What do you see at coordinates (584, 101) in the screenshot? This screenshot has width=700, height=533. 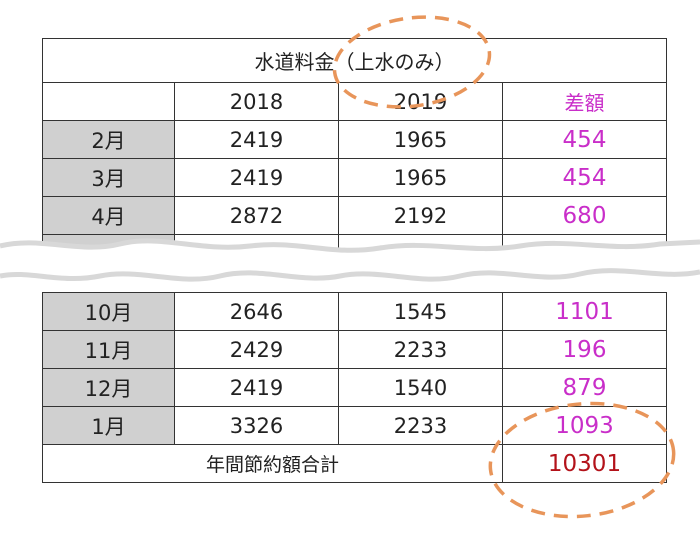 I see `header-diff: 差額` at bounding box center [584, 101].